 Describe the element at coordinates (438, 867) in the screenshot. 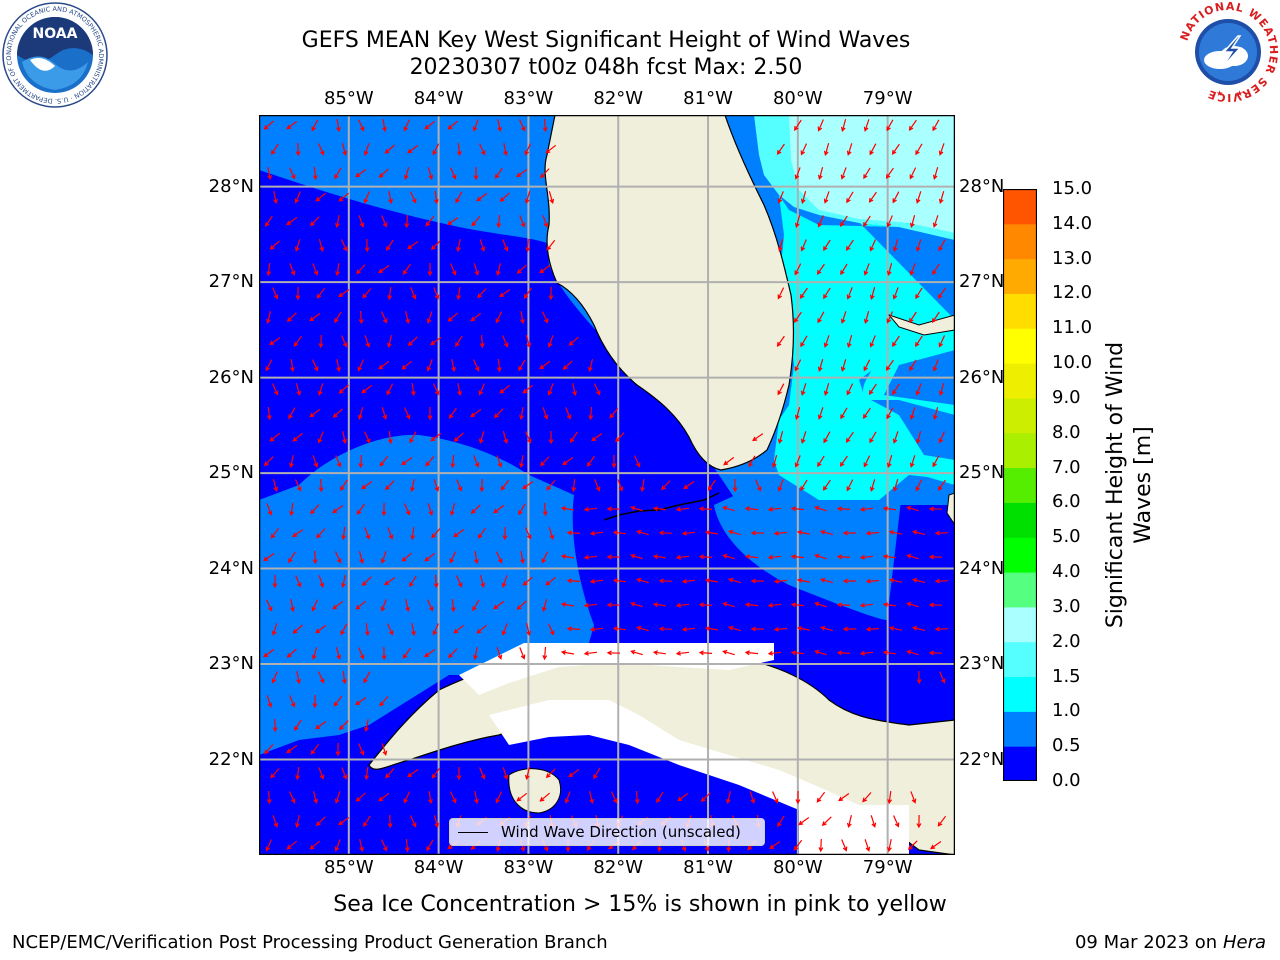

I see `lon-tick-label-bottom: 84°W` at that location.